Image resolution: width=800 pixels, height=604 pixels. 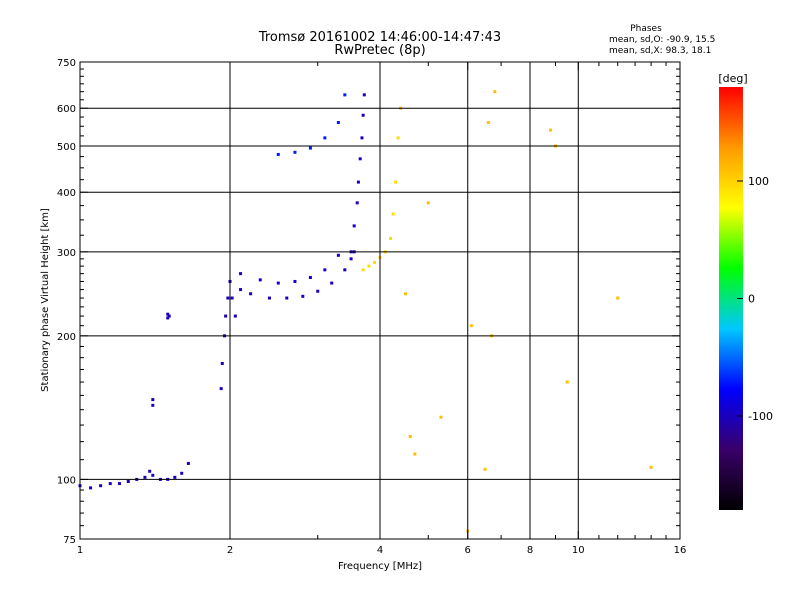 What do you see at coordinates (380, 566) in the screenshot?
I see `x-axis-label: Frequency [MHz]` at bounding box center [380, 566].